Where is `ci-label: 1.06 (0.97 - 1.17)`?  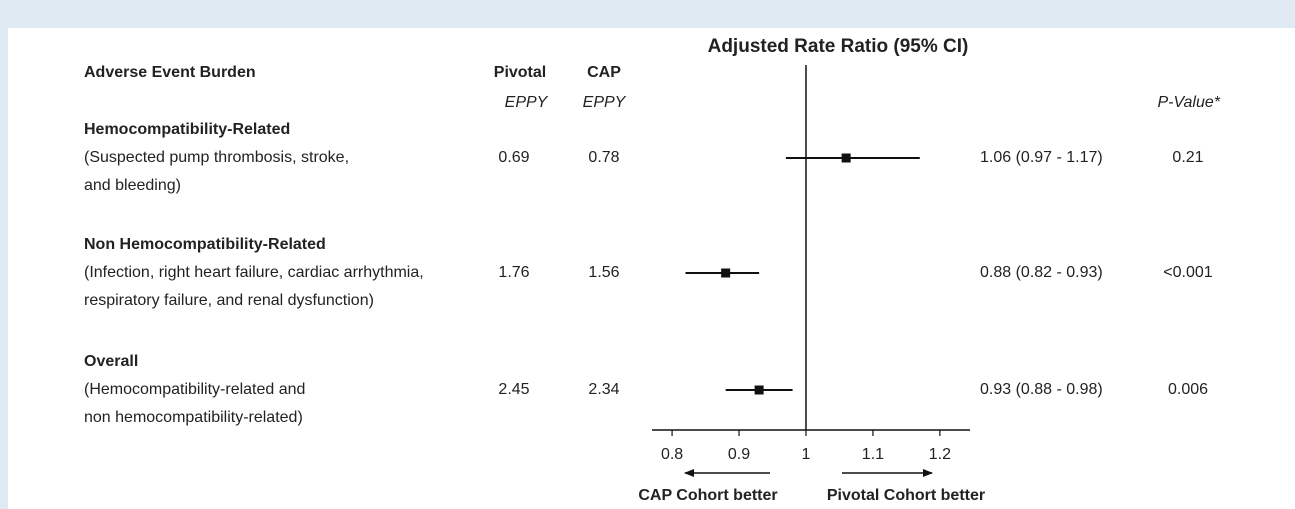
ci-label: 1.06 (0.97 - 1.17) is located at coordinates (1041, 157).